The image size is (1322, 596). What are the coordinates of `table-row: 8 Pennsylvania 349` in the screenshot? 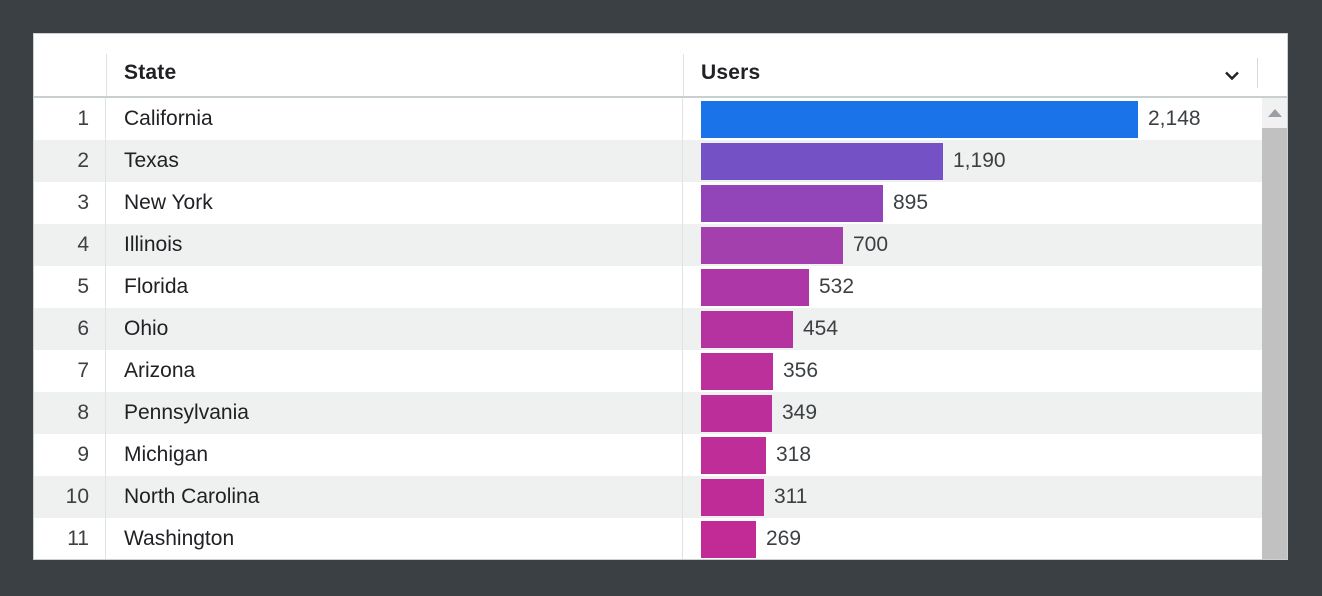 It's located at (660, 413).